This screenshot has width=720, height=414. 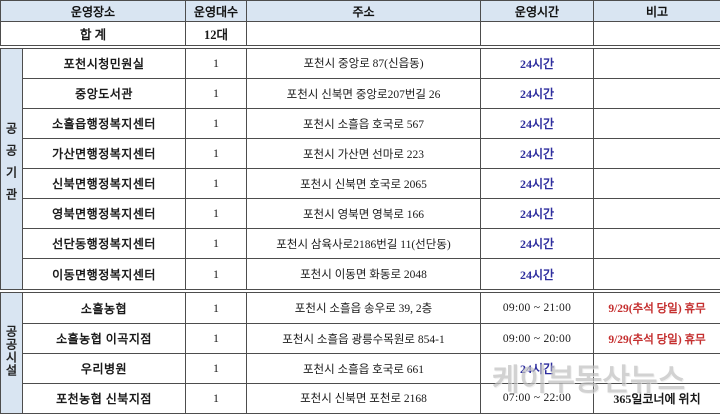 I want to click on table-row: 신북면행정복지센터 1 포천시 신북면 호국로 2065 24시간, so click(x=360, y=184).